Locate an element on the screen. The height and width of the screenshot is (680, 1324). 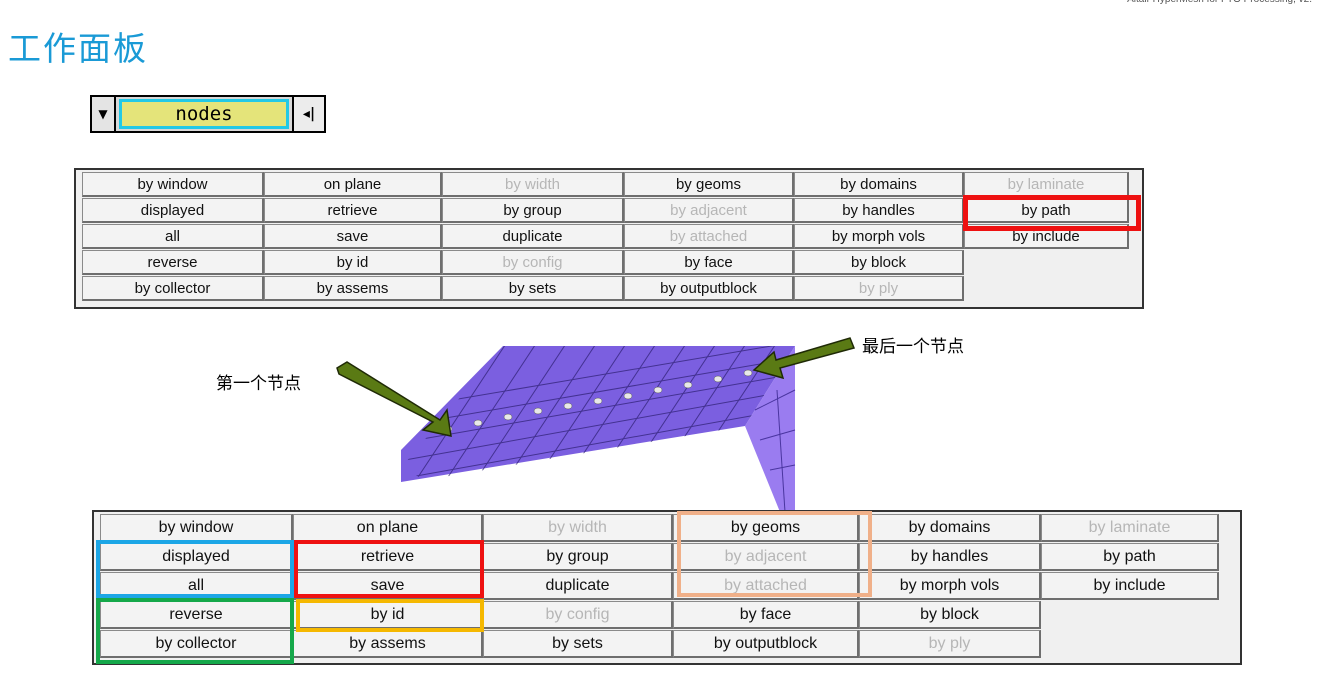
bottom-by-collector-button: by collector is located at coordinates (196, 644).